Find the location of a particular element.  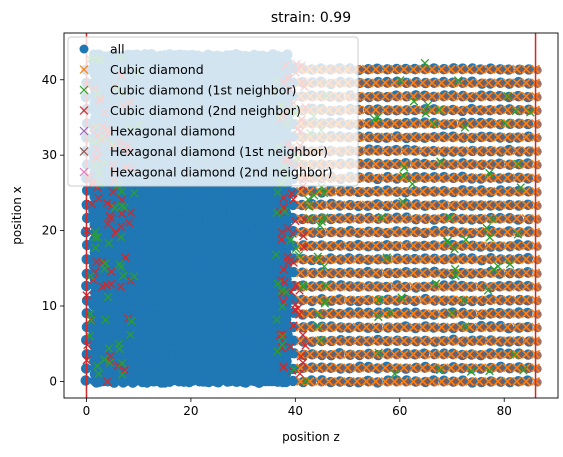

legend-label: Cubic diamond is located at coordinates (157, 69).